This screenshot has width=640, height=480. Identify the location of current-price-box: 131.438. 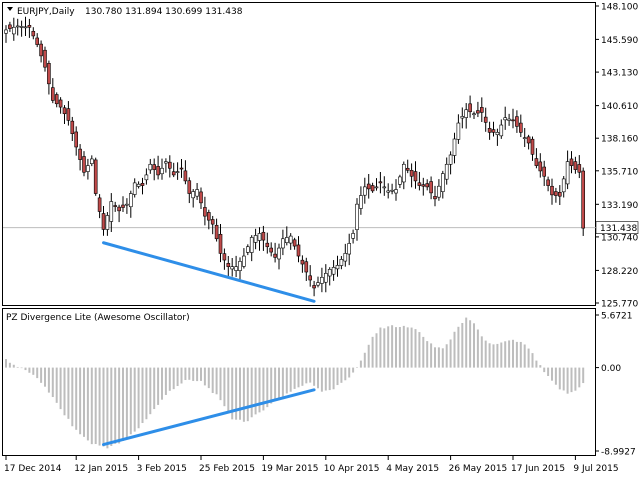
(617, 227).